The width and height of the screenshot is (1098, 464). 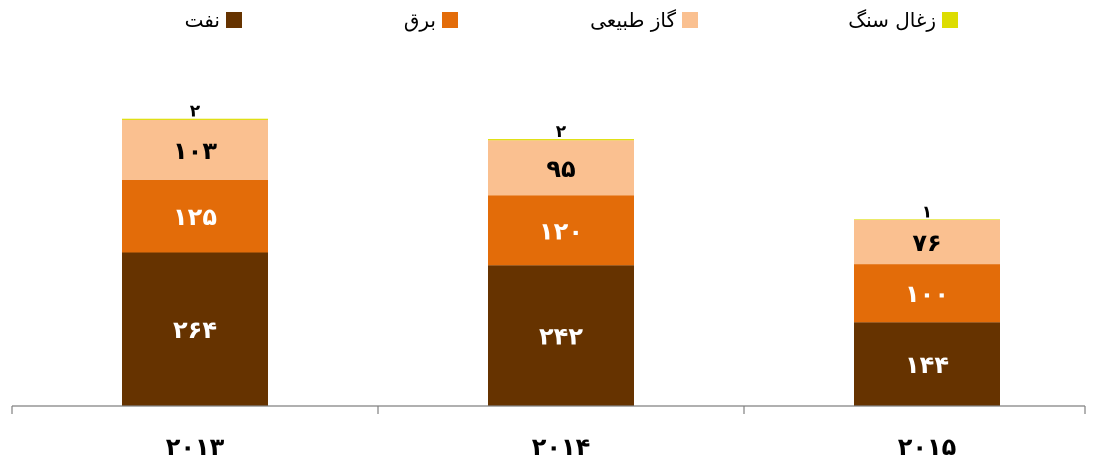 I want to click on data-label-electricity: ۱۲۰, so click(x=561, y=231).